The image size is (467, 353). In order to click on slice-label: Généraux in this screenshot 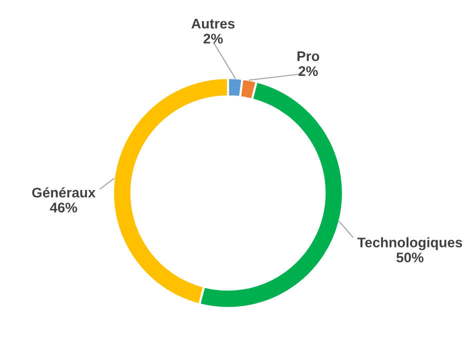, I will do `click(64, 192)`.